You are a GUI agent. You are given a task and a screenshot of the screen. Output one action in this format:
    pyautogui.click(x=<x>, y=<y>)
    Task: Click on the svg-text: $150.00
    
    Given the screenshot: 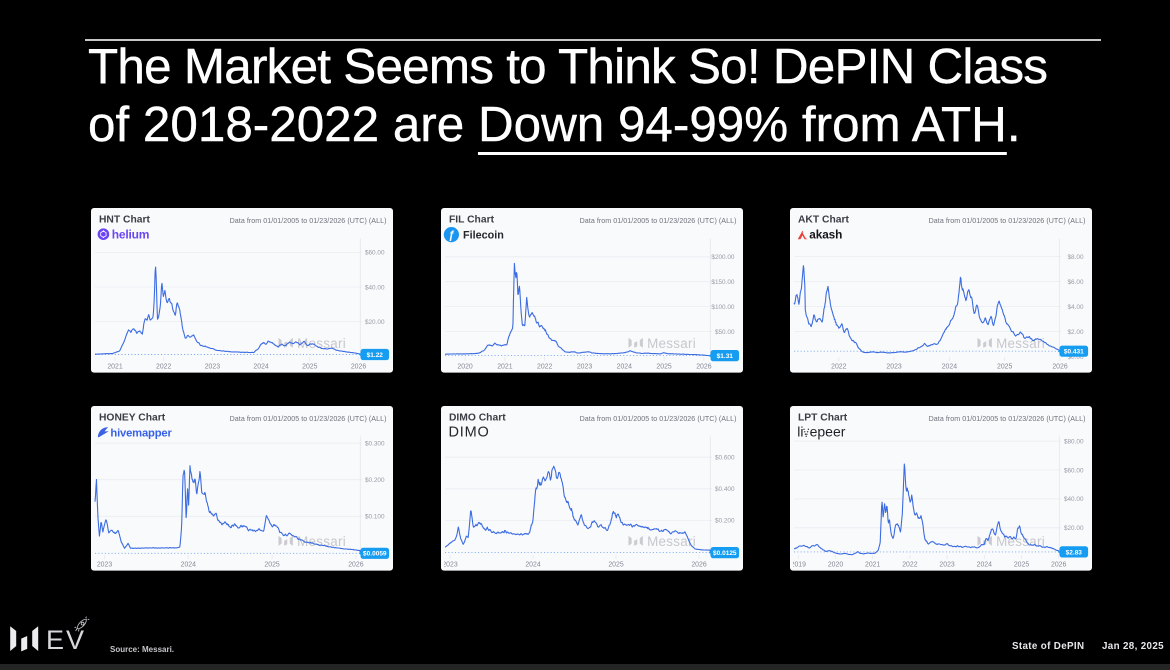 What is the action you would take?
    pyautogui.click(x=723, y=282)
    